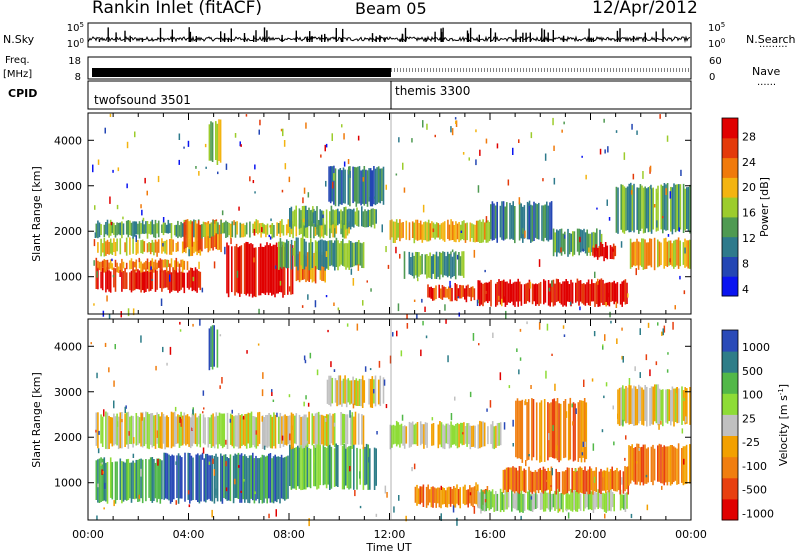 This screenshot has height=554, width=800. Describe the element at coordinates (749, 187) in the screenshot. I see `colorbar-tick-label: 20` at that location.